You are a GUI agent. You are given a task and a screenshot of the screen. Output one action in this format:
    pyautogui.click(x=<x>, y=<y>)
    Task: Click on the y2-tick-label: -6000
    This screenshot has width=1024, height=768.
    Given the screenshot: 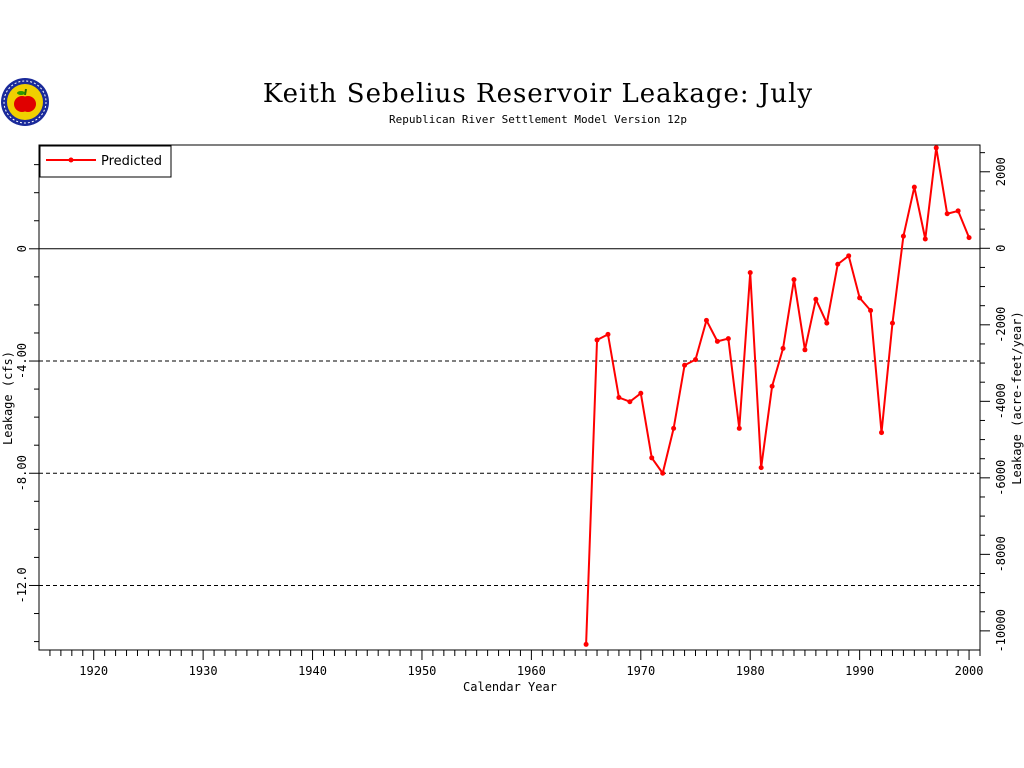 What is the action you would take?
    pyautogui.click(x=1001, y=478)
    